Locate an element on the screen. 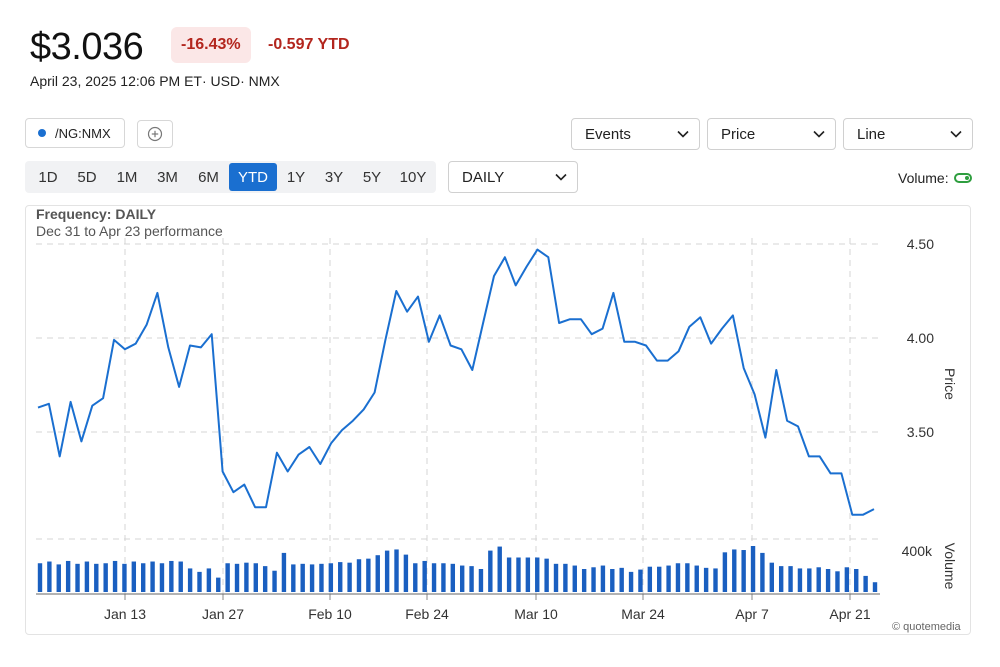 The width and height of the screenshot is (1000, 667). plus-circle-icon is located at coordinates (155, 134).